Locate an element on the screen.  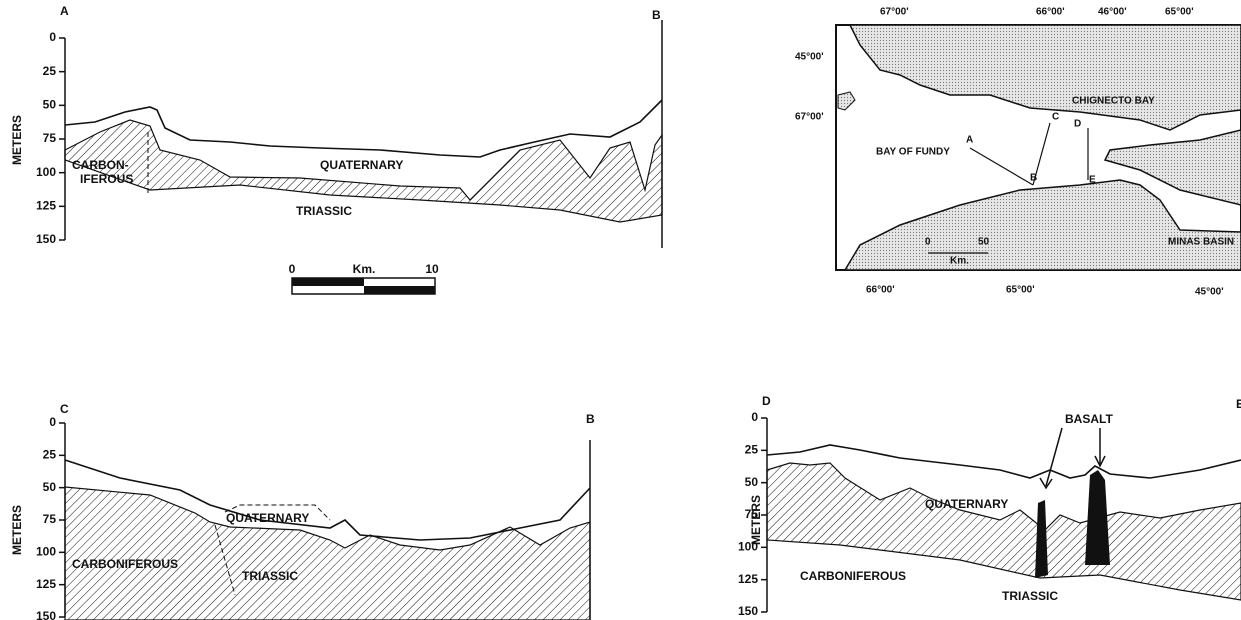
scale-start: 0 is located at coordinates (292, 269).